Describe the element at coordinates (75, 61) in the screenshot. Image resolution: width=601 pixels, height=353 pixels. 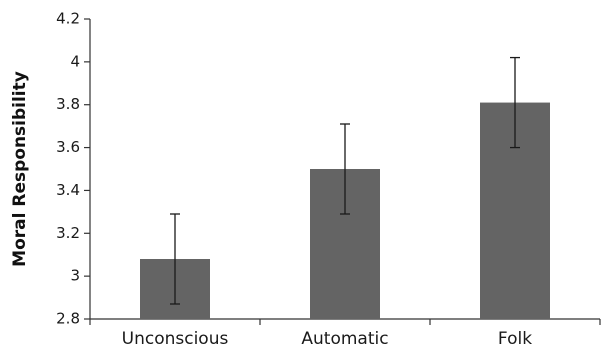
I see `y-tick-label: 4` at that location.